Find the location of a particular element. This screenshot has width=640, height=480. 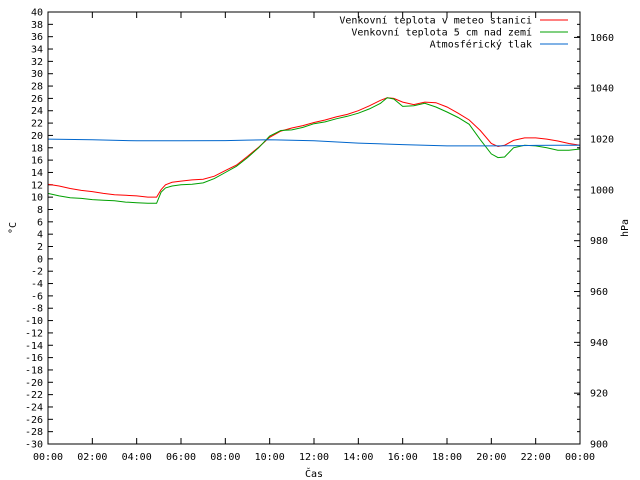

x-tick-label: 12:00 is located at coordinates (314, 457).